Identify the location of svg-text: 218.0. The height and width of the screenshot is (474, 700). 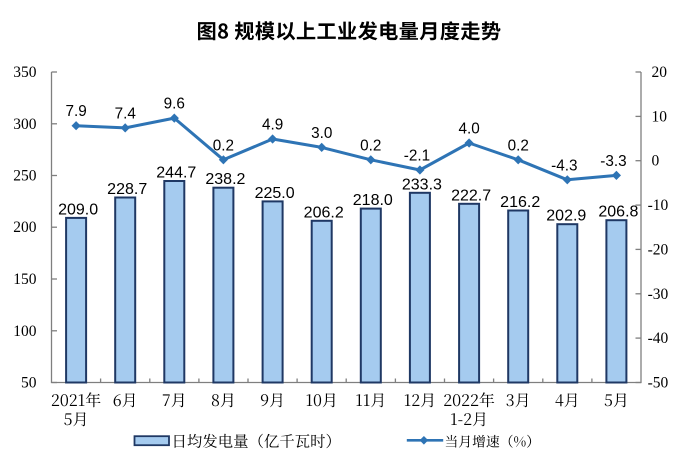
(373, 200).